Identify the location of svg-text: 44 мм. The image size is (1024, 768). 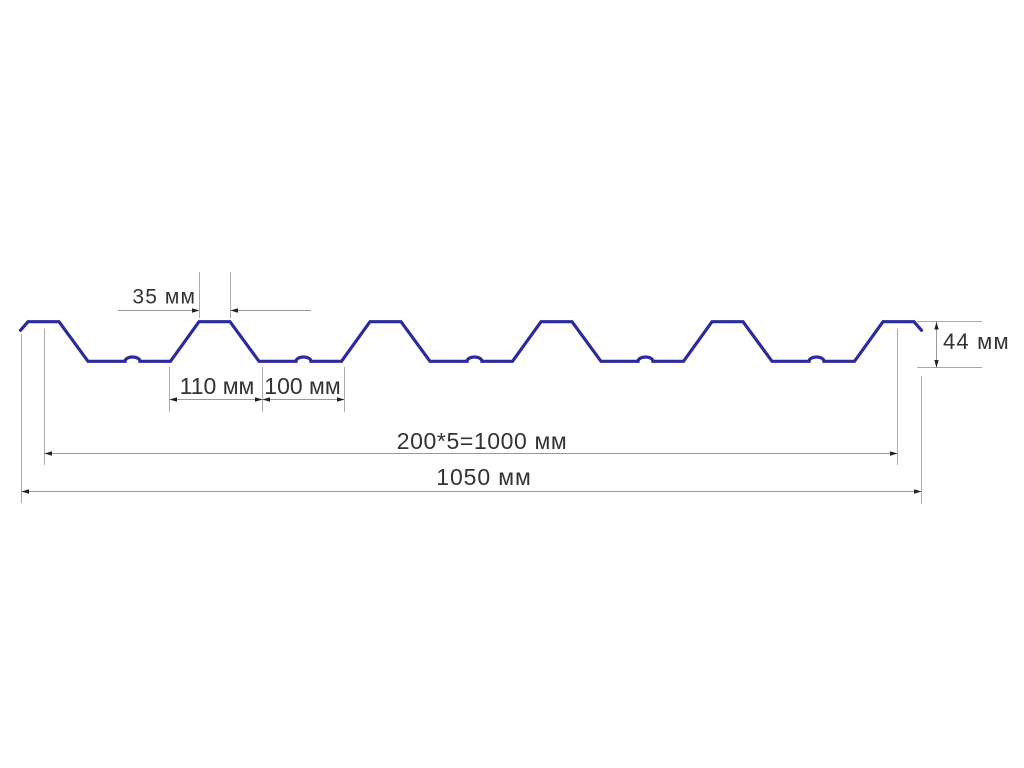
(976, 341).